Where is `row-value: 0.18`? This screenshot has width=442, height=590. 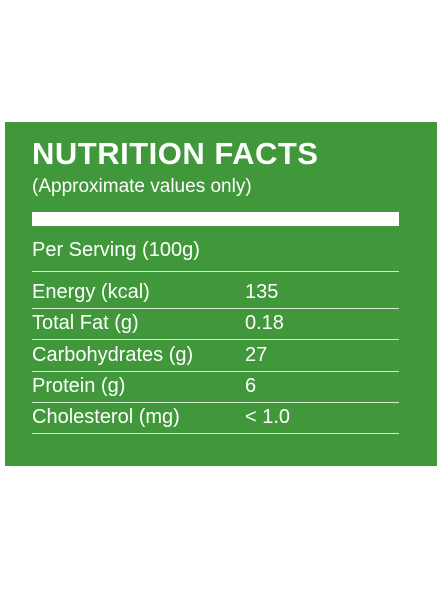 row-value: 0.18 is located at coordinates (264, 323).